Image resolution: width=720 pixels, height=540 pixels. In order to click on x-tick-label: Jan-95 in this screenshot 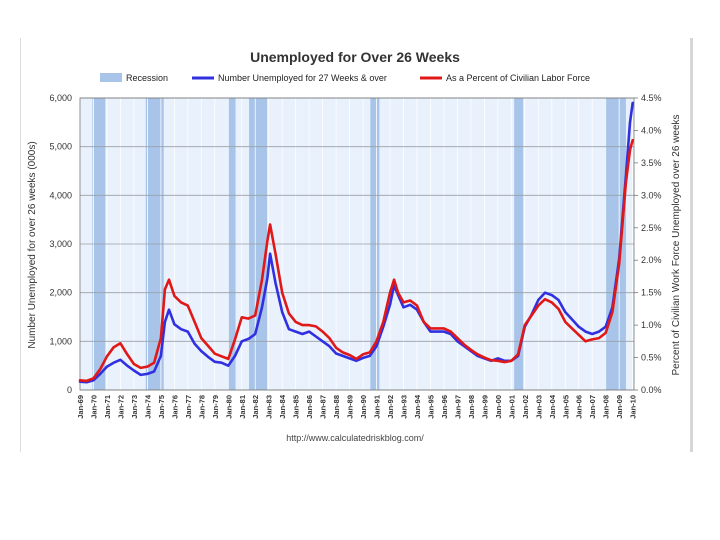, I will do `click(430, 407)`.